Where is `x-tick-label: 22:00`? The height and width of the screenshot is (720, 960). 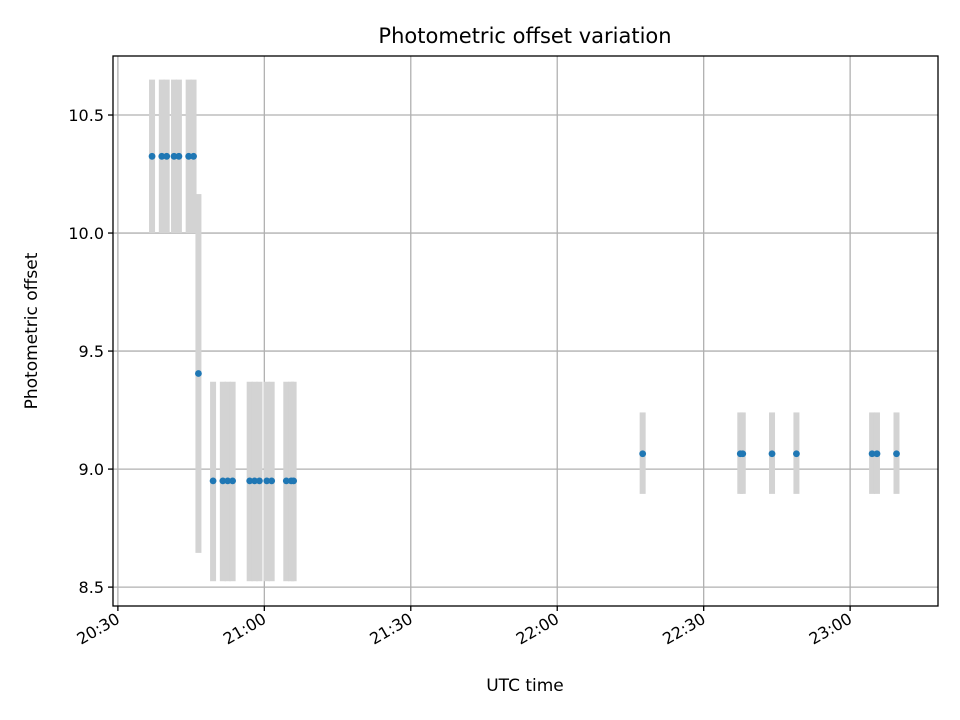
x-tick-label: 22:00 is located at coordinates (537, 629).